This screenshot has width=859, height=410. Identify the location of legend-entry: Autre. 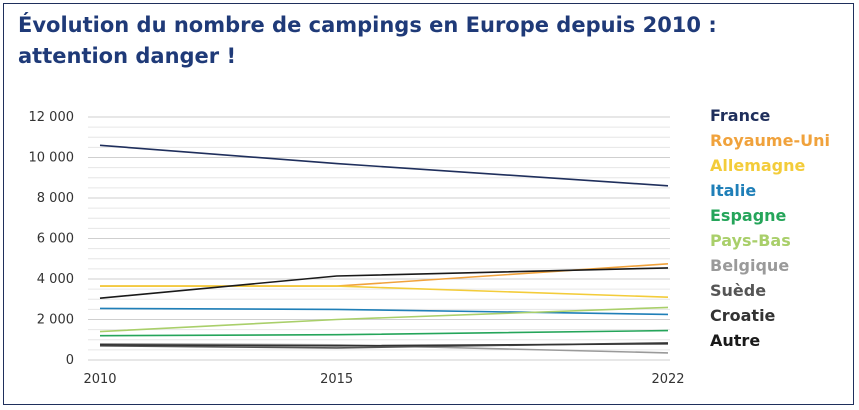
(735, 340).